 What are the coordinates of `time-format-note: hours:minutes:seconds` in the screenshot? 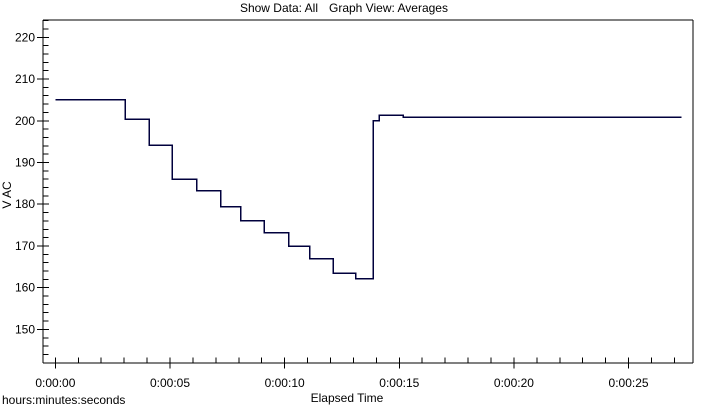 It's located at (63, 400).